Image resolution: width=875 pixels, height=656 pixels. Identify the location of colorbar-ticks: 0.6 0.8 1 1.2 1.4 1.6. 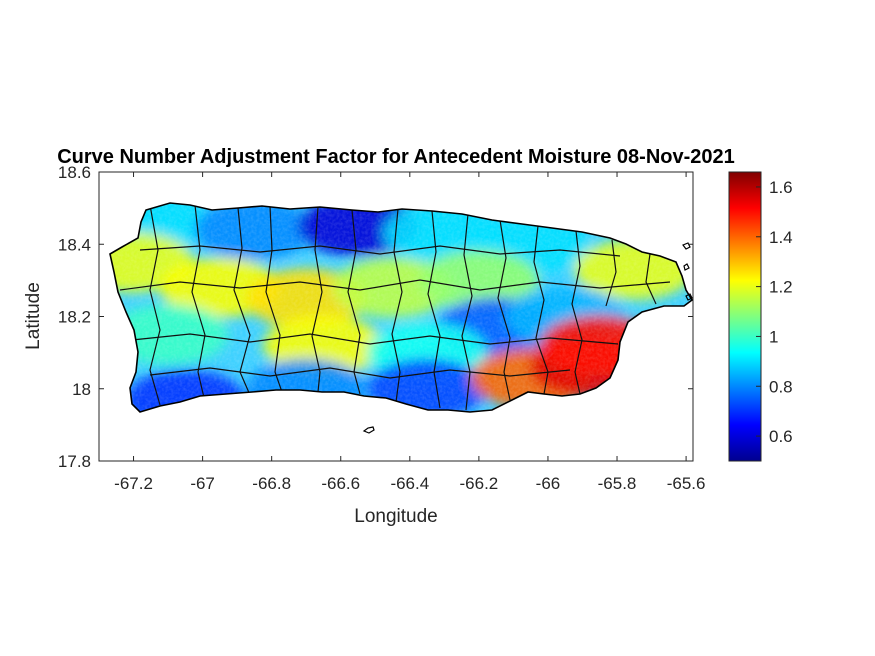
(774, 312).